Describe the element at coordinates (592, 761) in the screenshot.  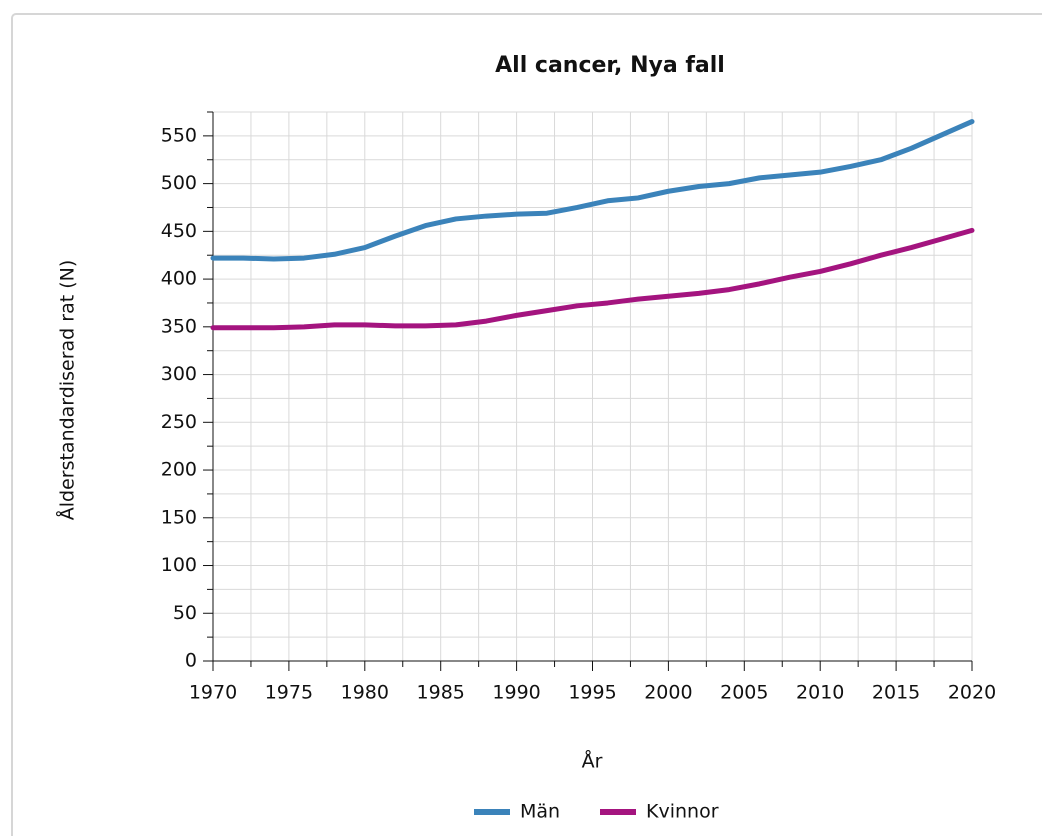
I see `x-axis-label: År` at that location.